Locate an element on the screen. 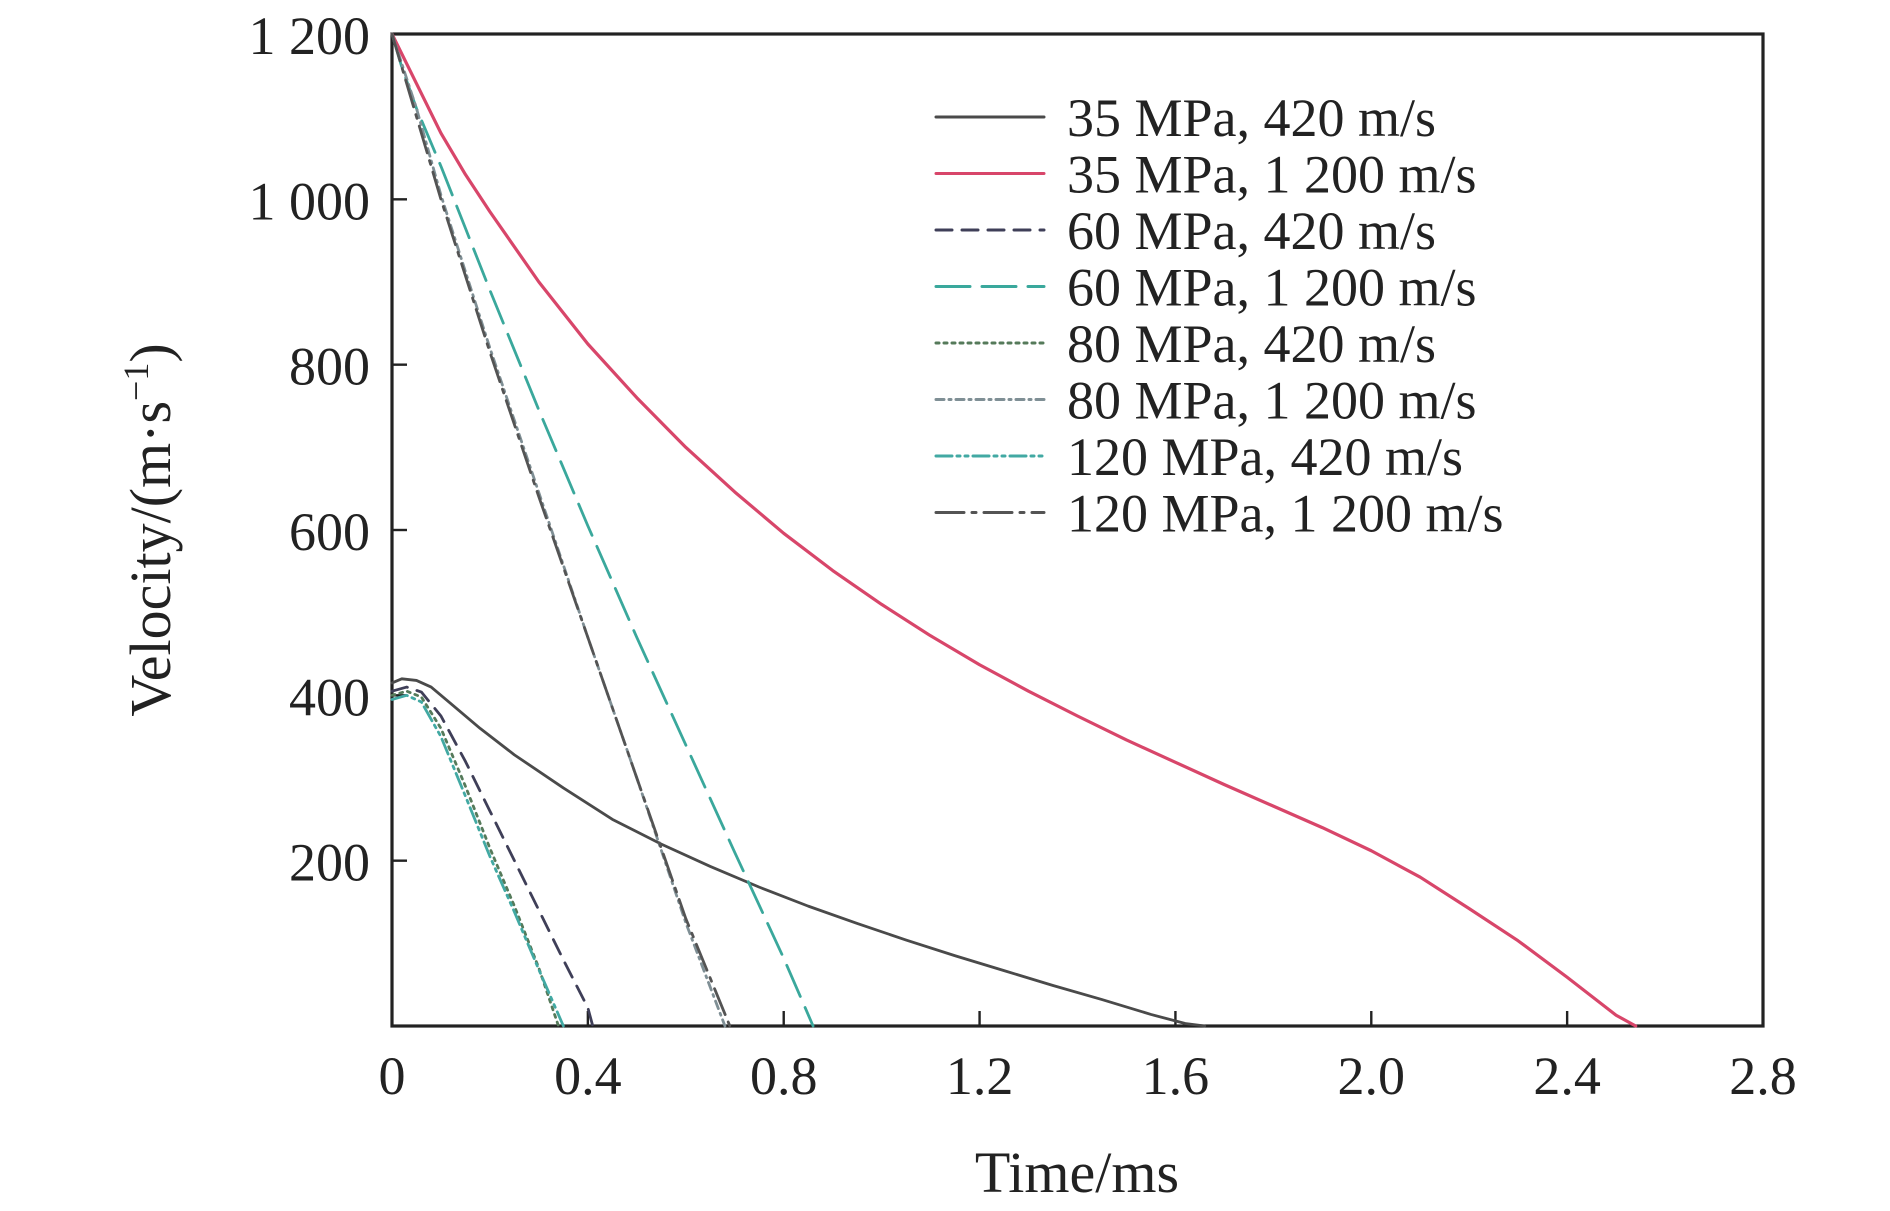 This screenshot has width=1890, height=1211. x-tick-label-0-4: 0.4 is located at coordinates (588, 1076).